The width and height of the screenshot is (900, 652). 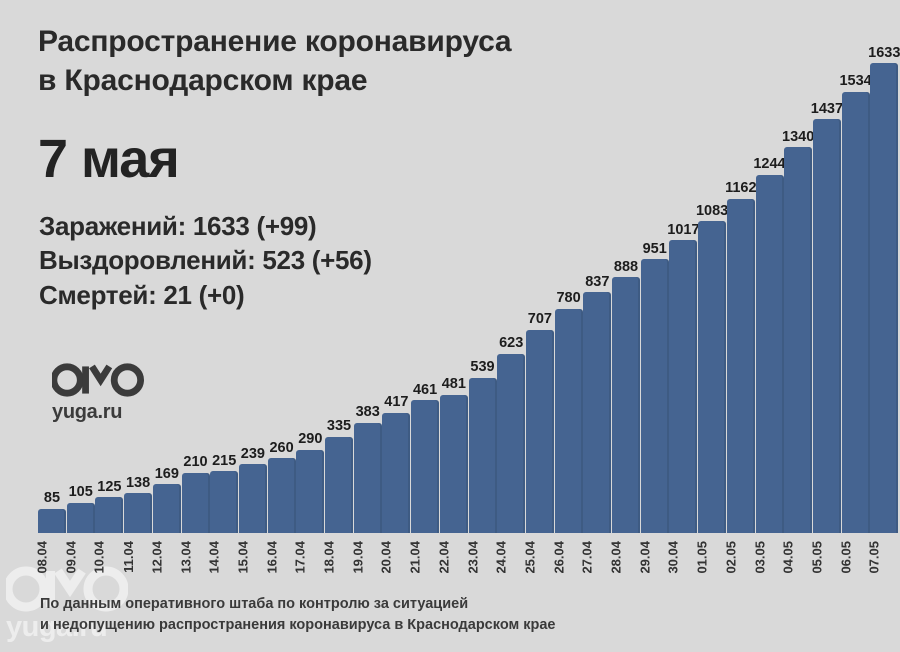 I want to click on bar-slot: 417 20.04, so click(x=395, y=318).